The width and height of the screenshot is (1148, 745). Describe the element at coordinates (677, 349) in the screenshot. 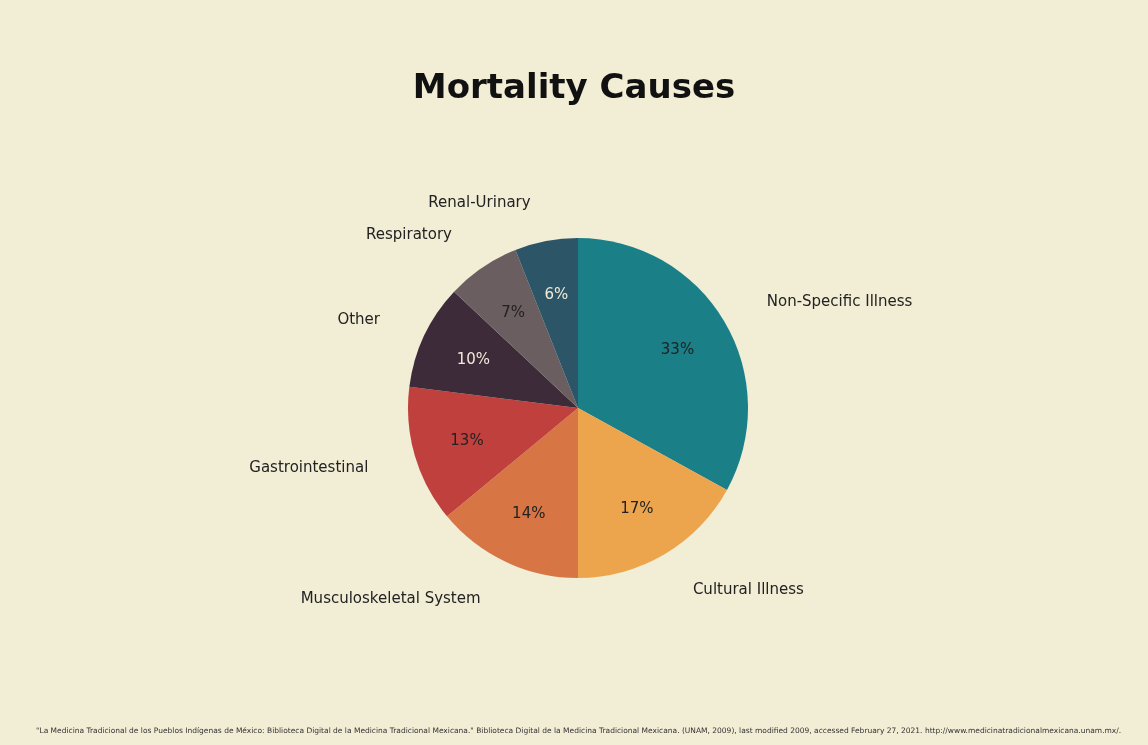

I see `data-label: 33%` at that location.